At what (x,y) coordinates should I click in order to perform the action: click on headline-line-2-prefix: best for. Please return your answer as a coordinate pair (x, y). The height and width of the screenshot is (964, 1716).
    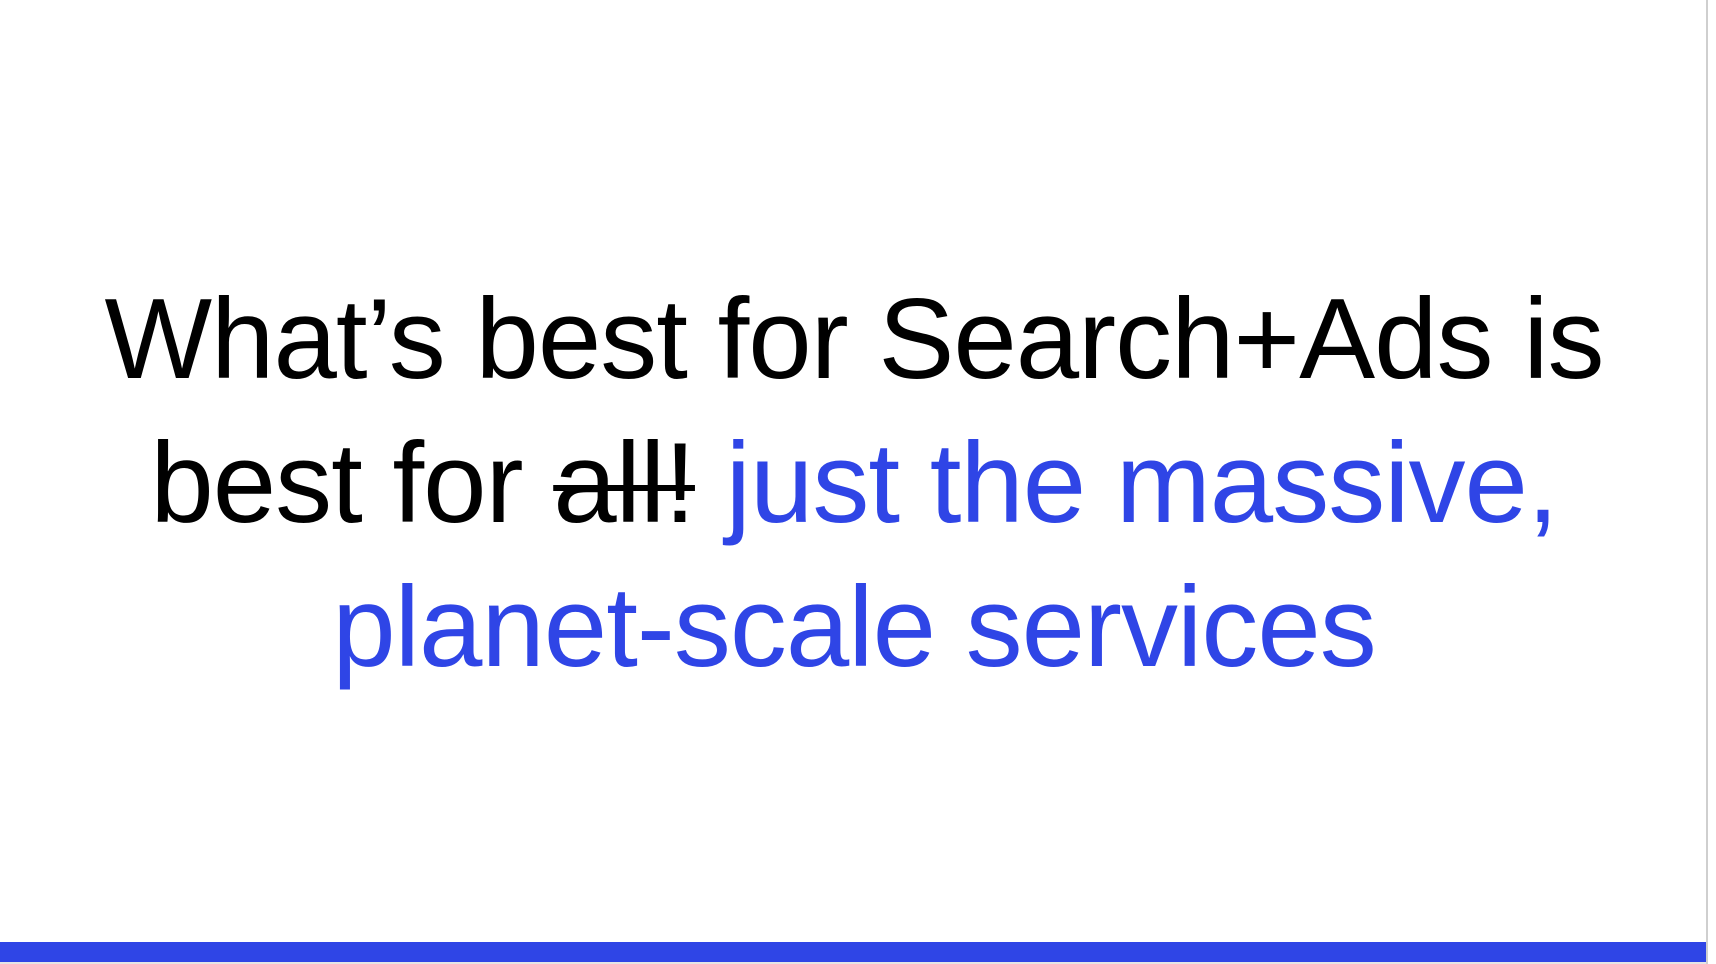
    Looking at the image, I should click on (352, 483).